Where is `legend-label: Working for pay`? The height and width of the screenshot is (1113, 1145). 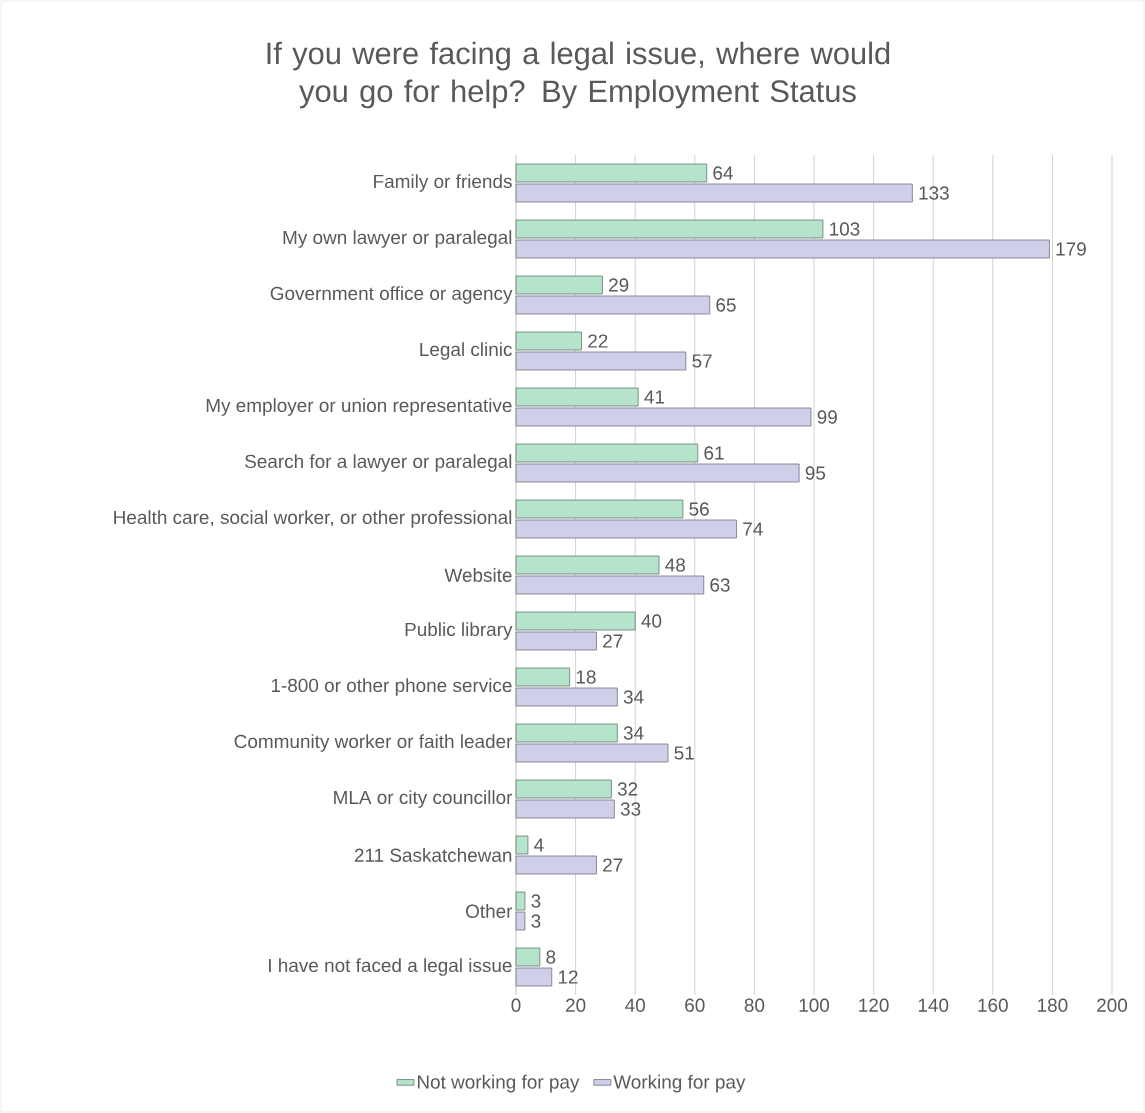 legend-label: Working for pay is located at coordinates (679, 1083).